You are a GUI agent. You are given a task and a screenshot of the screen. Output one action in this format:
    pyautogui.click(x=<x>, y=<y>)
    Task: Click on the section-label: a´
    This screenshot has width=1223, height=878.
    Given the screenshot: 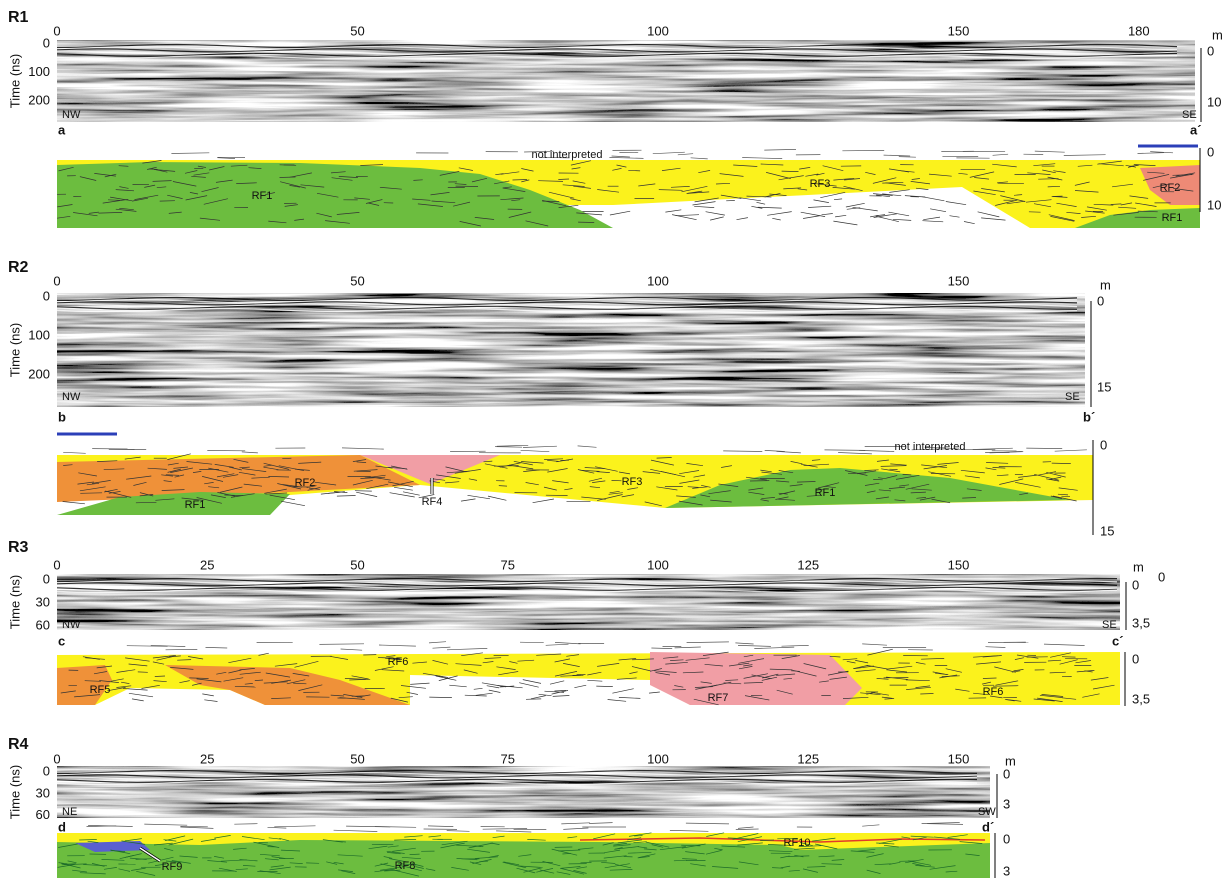 What is the action you would take?
    pyautogui.click(x=1196, y=129)
    